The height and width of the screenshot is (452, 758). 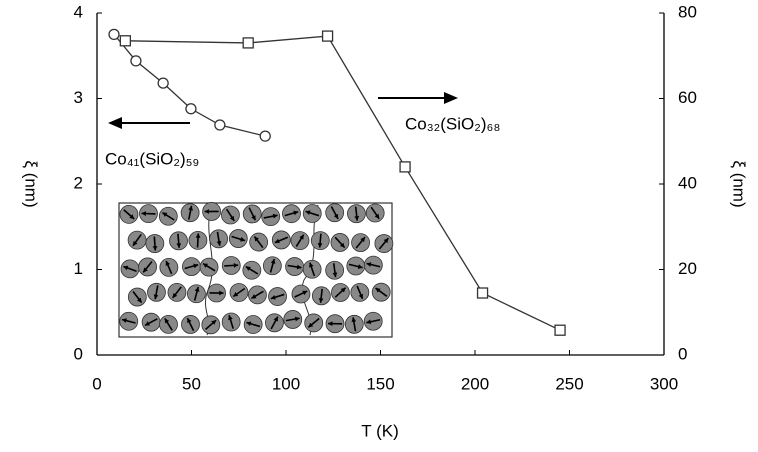 I want to click on x-tick-label: 50, so click(x=191, y=383).